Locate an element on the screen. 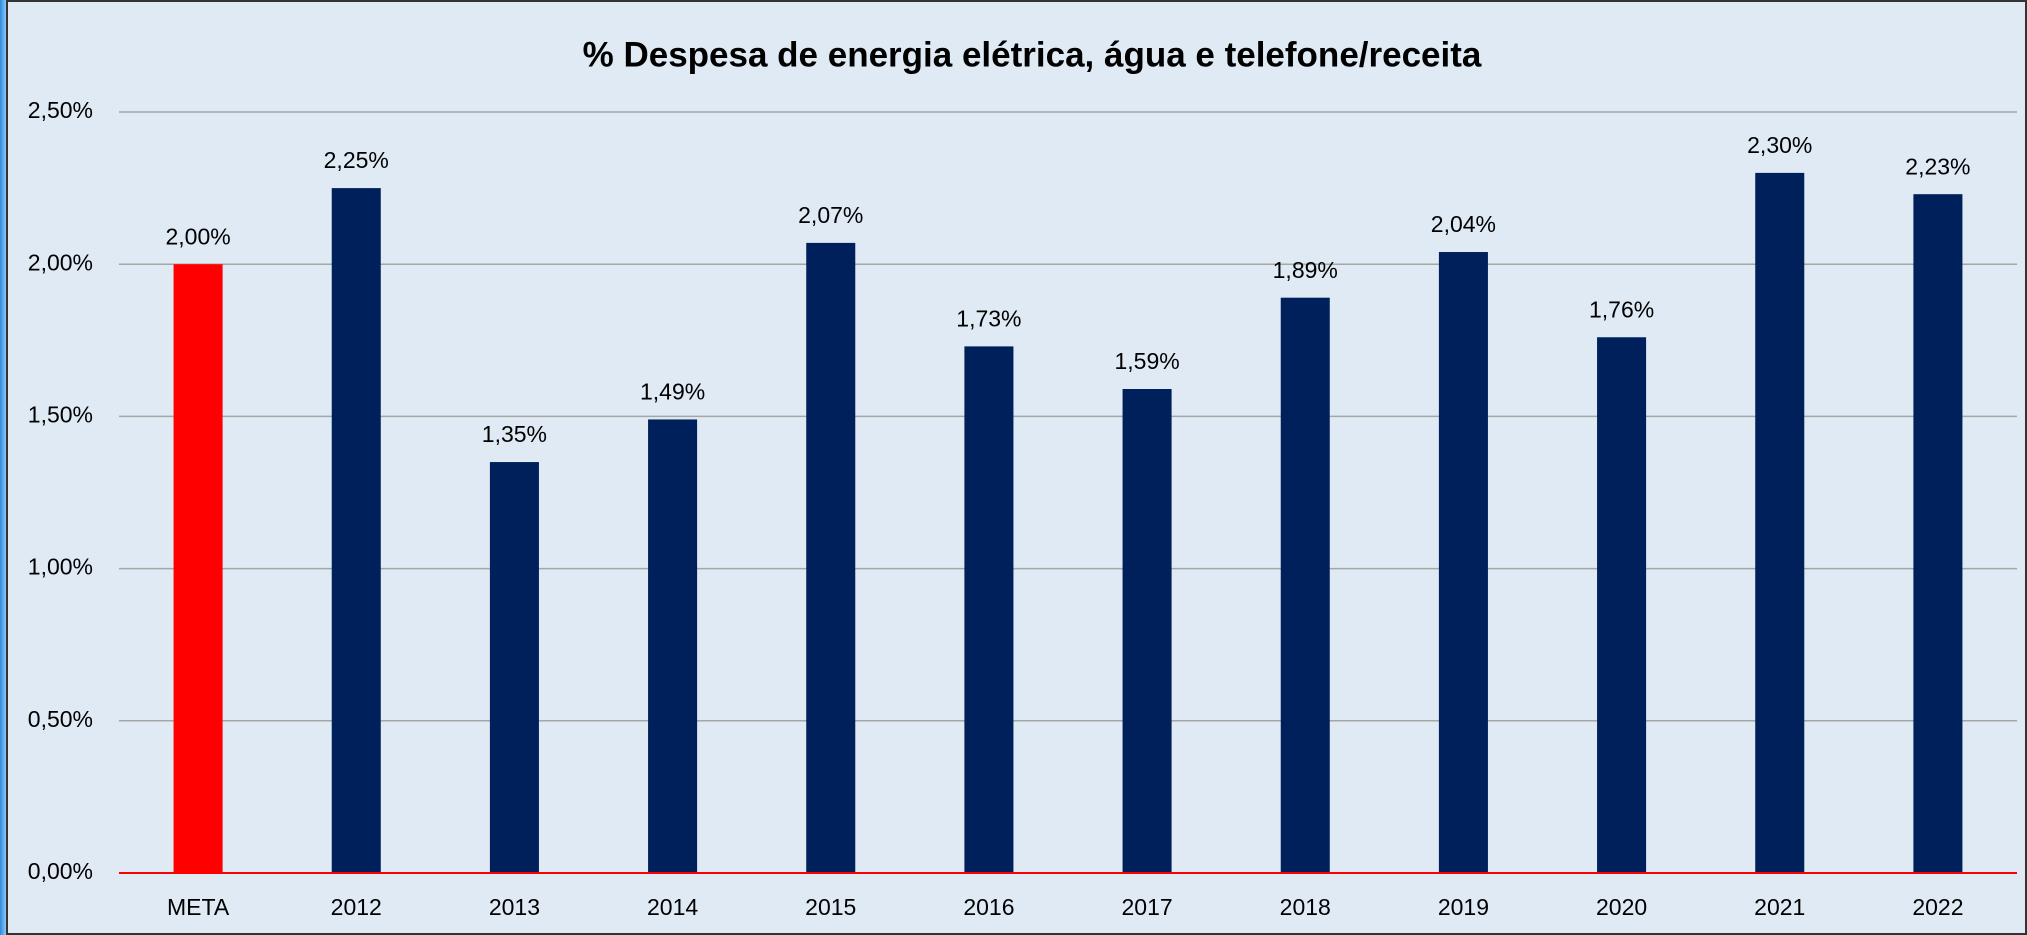 The width and height of the screenshot is (2027, 935). data-label: 2,00% is located at coordinates (197, 236).